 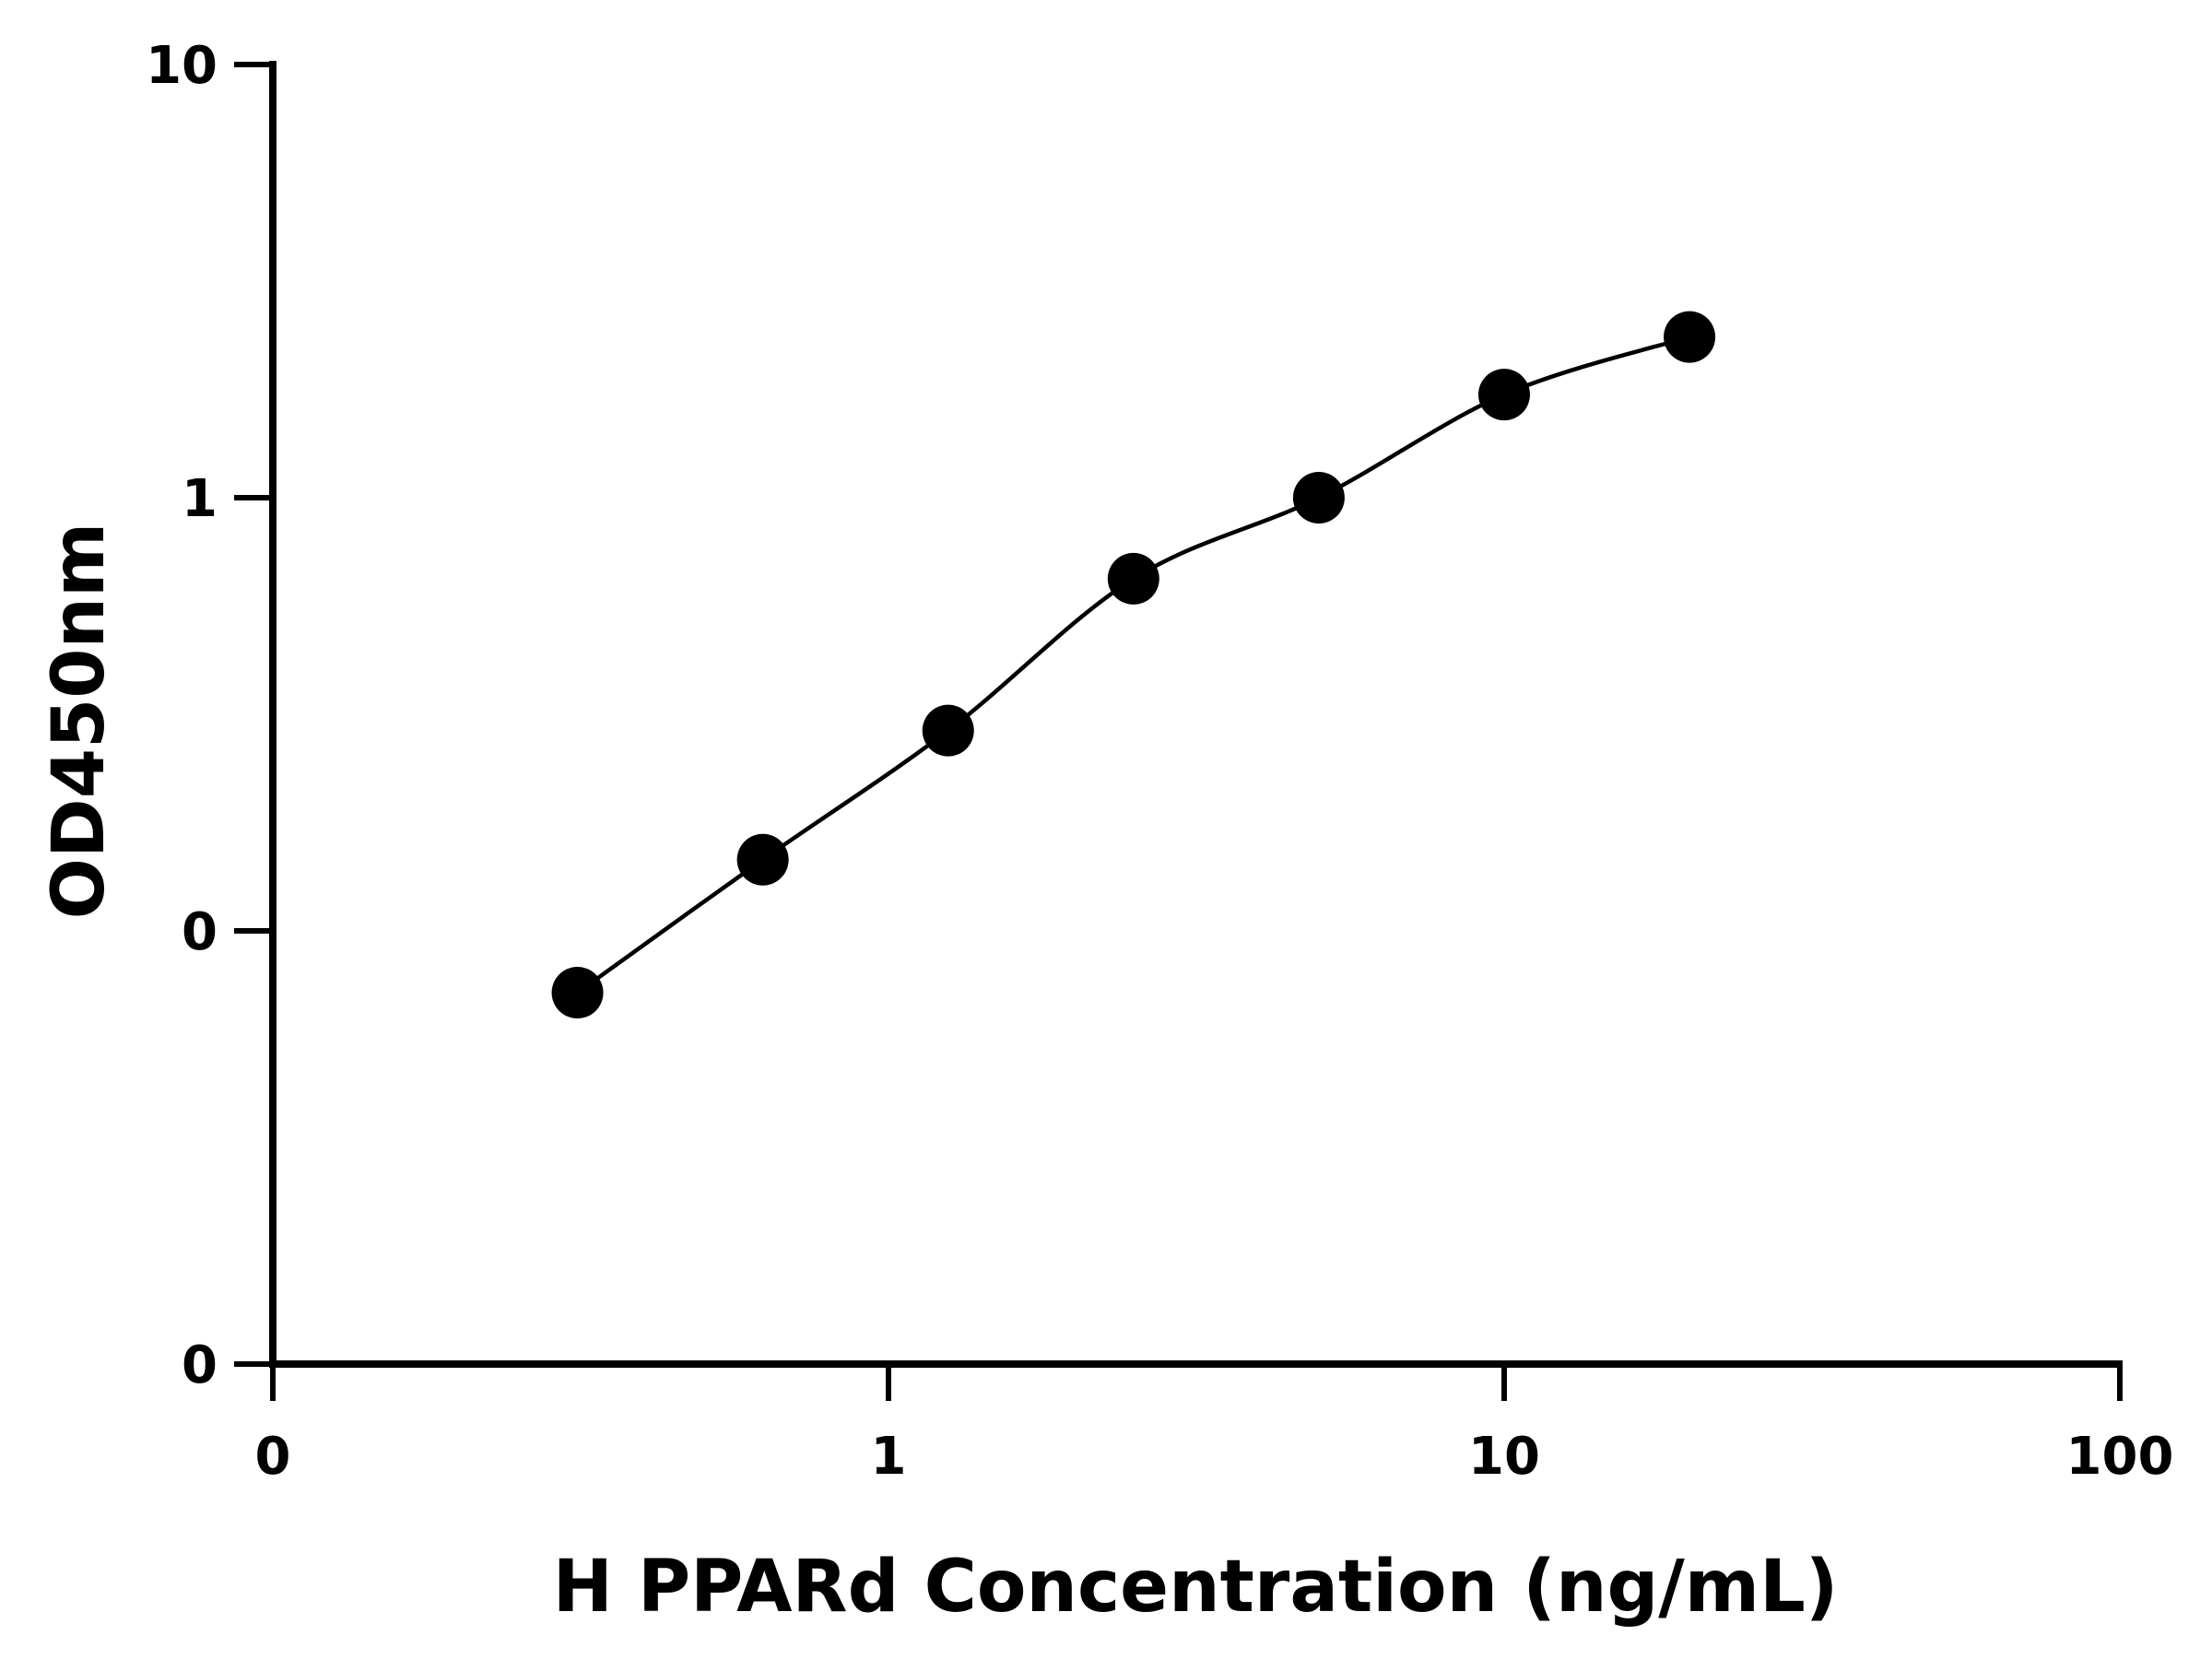 What do you see at coordinates (1196, 1587) in the screenshot?
I see `x-axis-label: H PPARd Concentration (ng/mL)` at bounding box center [1196, 1587].